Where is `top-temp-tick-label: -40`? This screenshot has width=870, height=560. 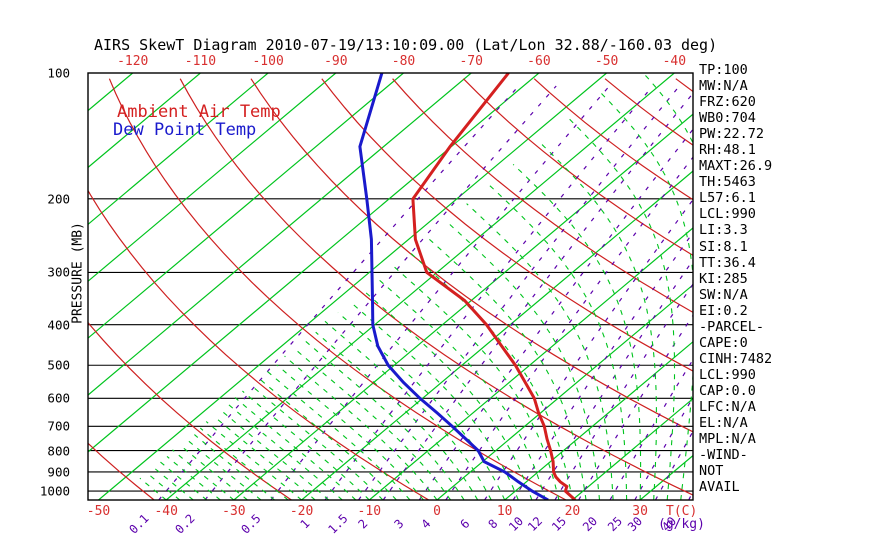 top-temp-tick-label: -40 is located at coordinates (674, 61).